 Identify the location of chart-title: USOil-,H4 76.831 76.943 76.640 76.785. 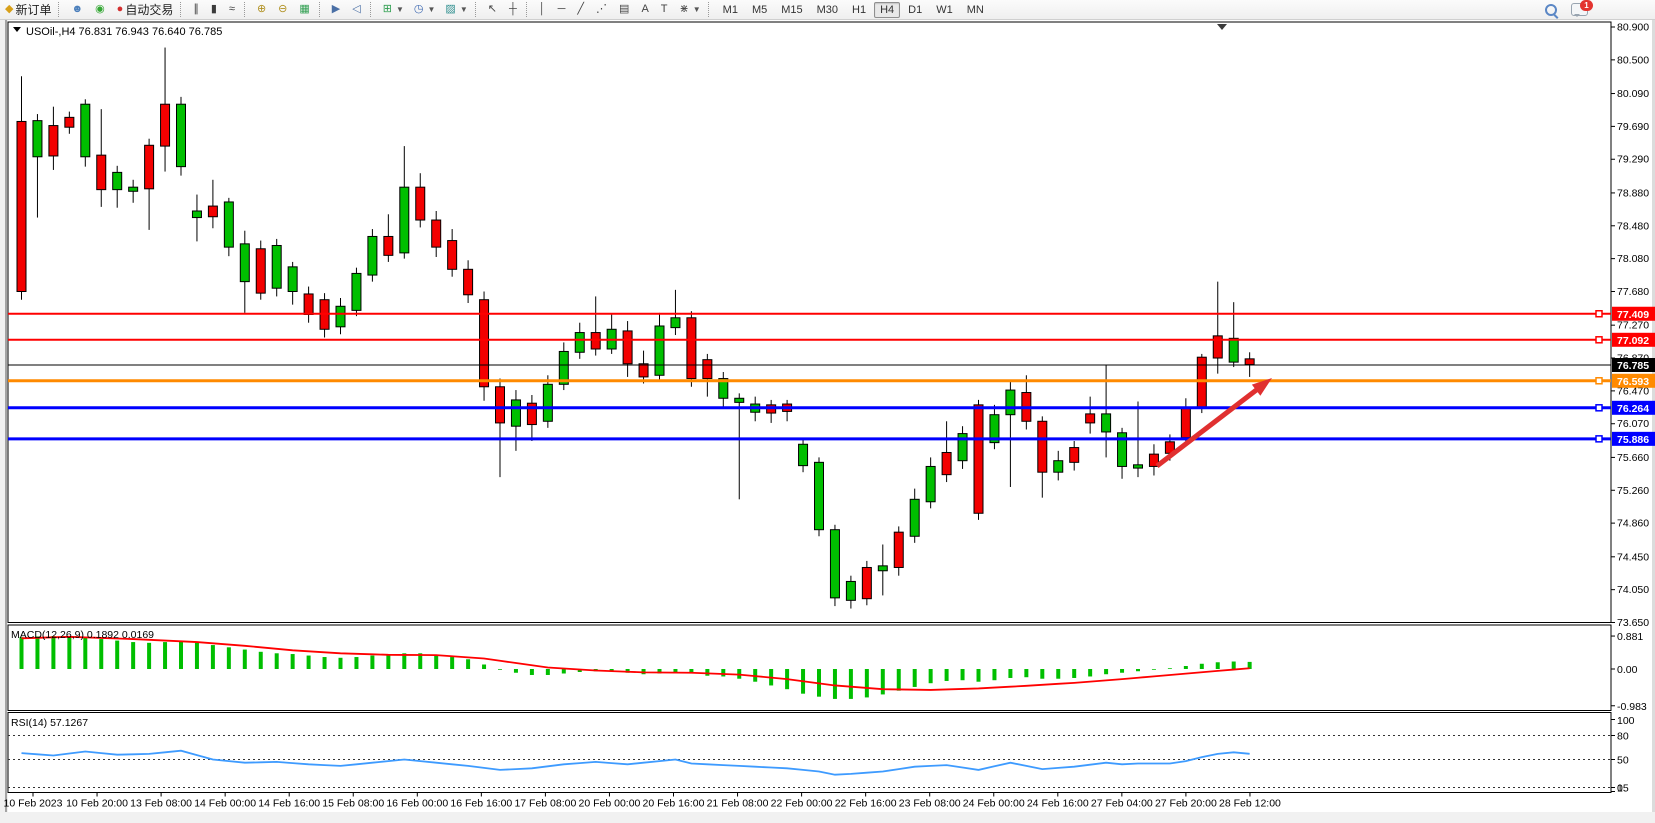
(124, 32).